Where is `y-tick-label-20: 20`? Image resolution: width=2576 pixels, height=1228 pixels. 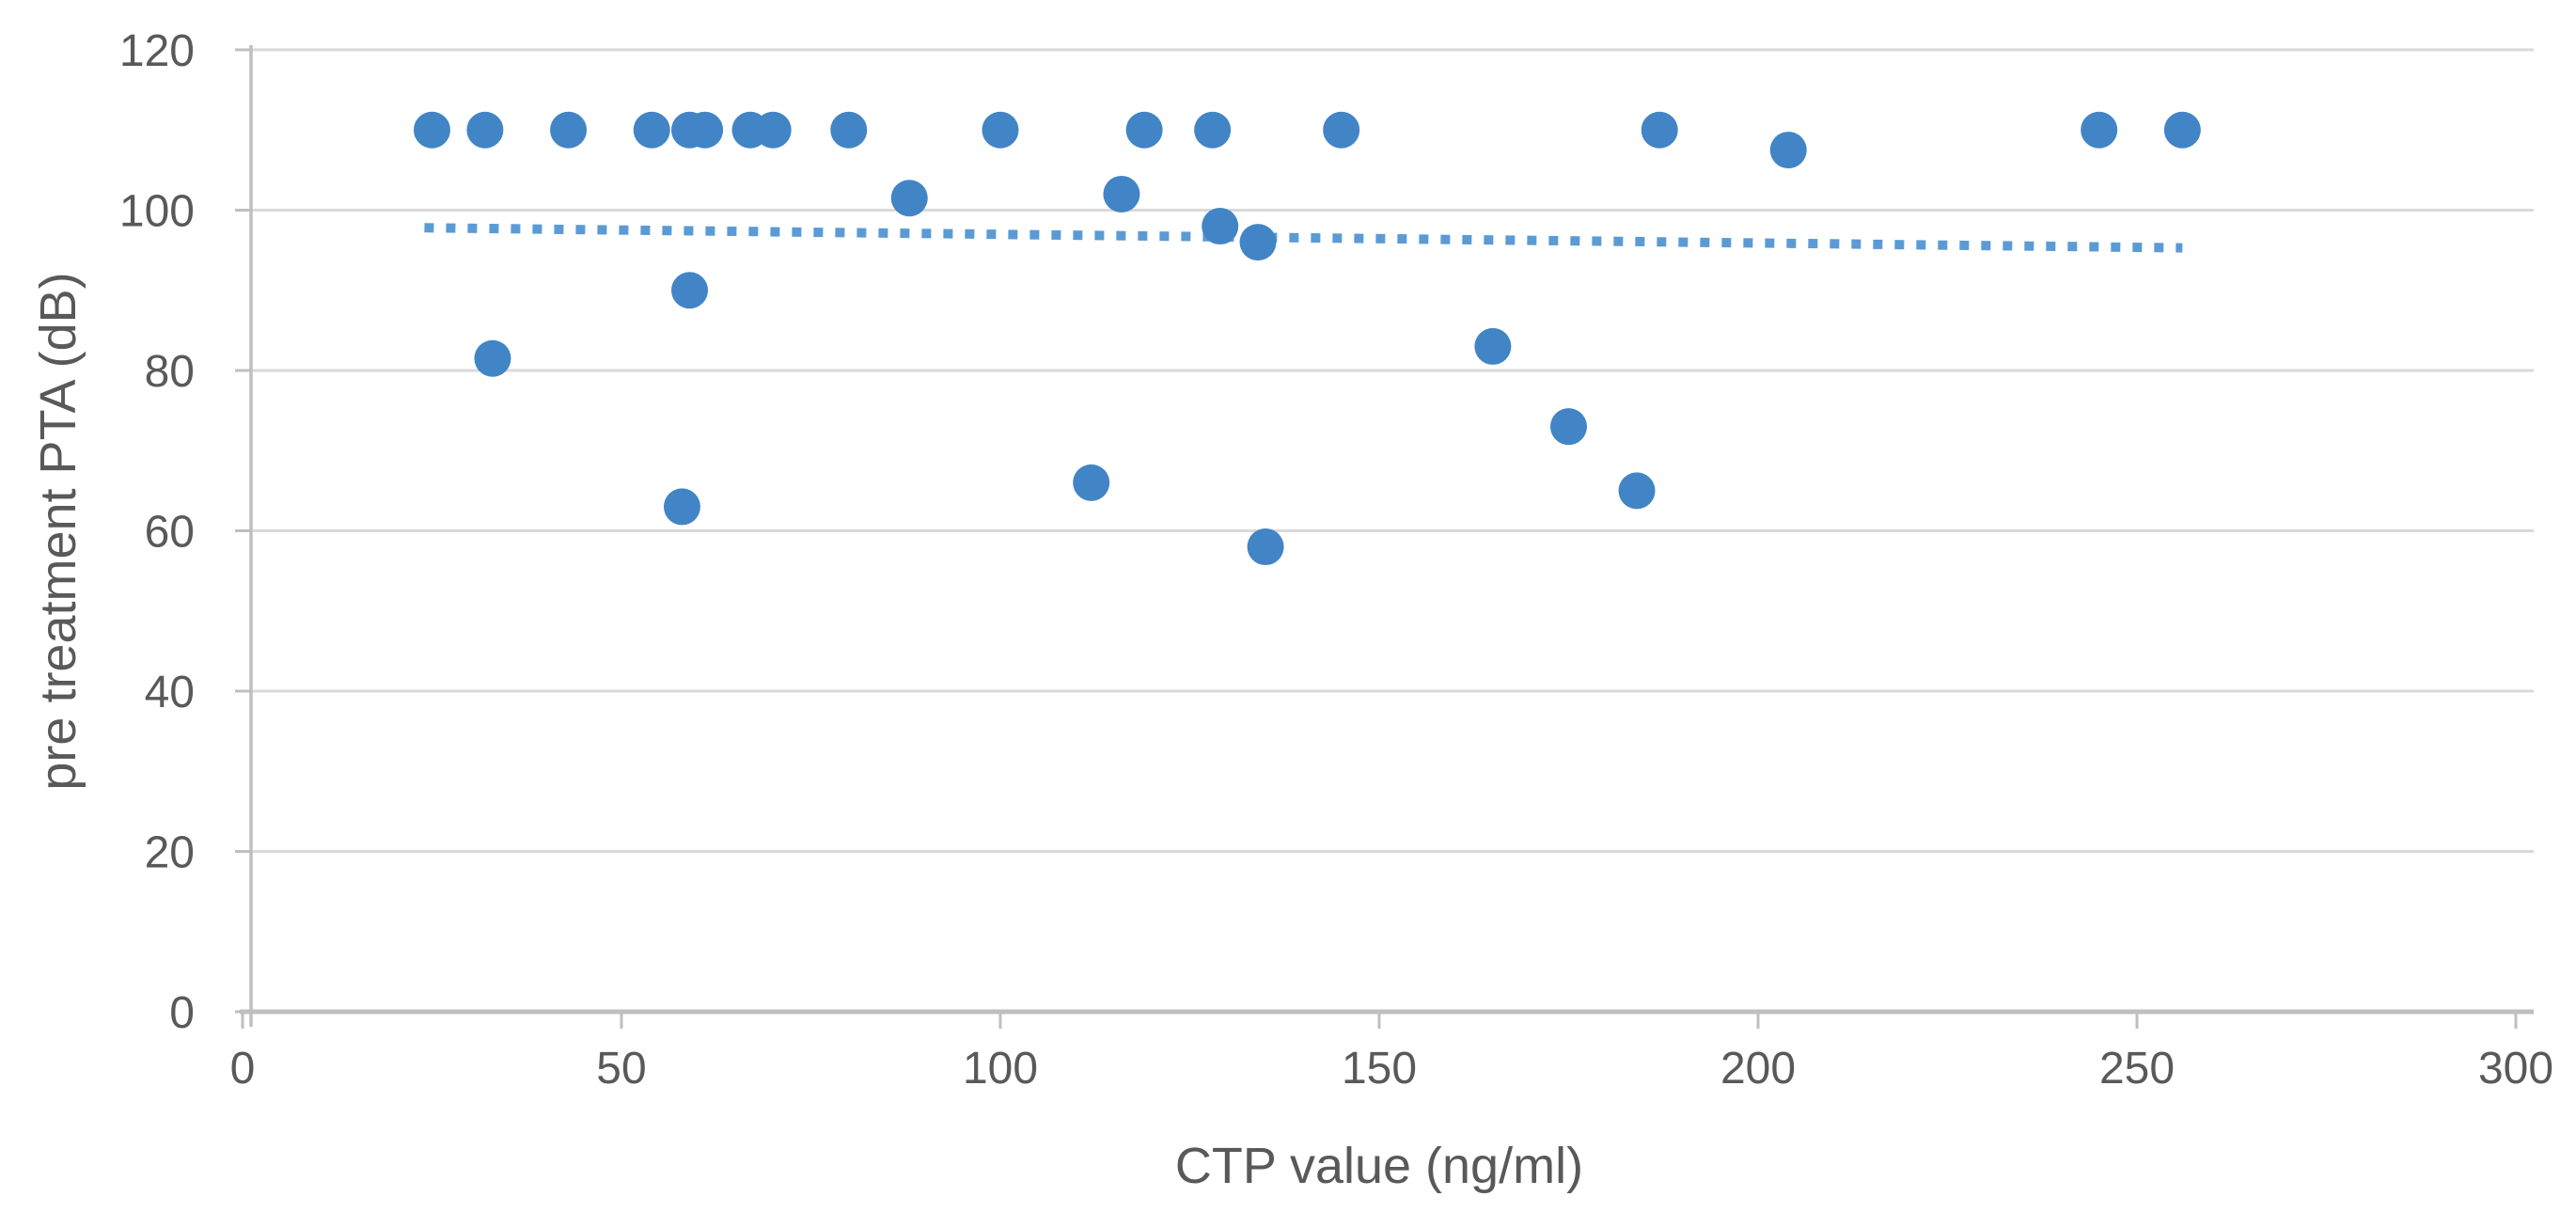
y-tick-label-20: 20 is located at coordinates (170, 853).